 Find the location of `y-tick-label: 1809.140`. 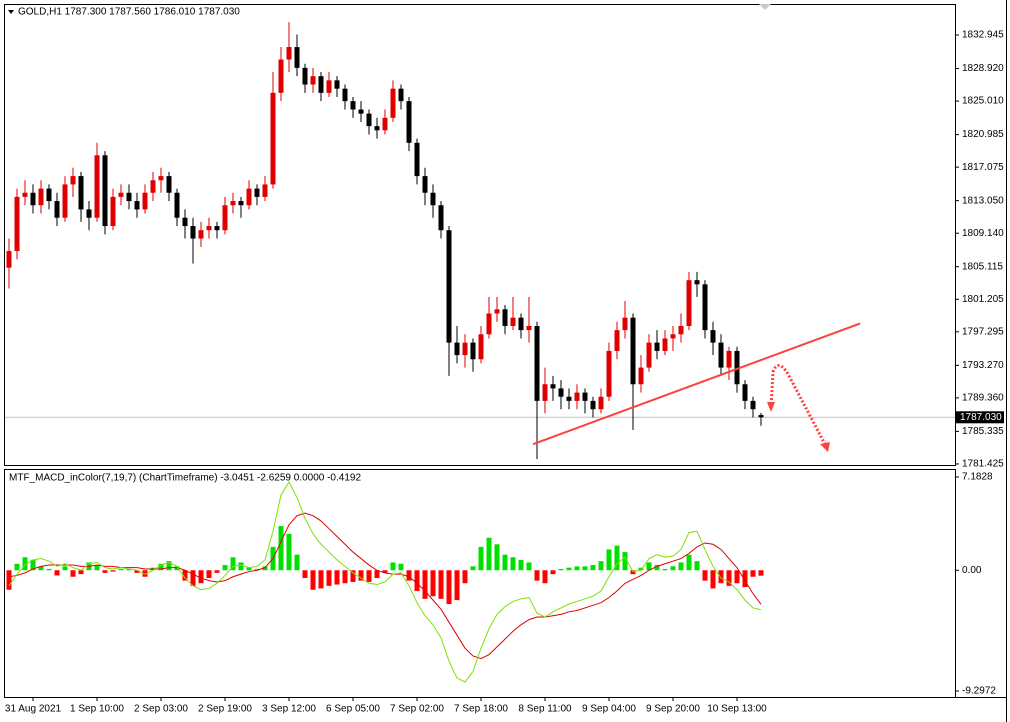

y-tick-label: 1809.140 is located at coordinates (983, 233).